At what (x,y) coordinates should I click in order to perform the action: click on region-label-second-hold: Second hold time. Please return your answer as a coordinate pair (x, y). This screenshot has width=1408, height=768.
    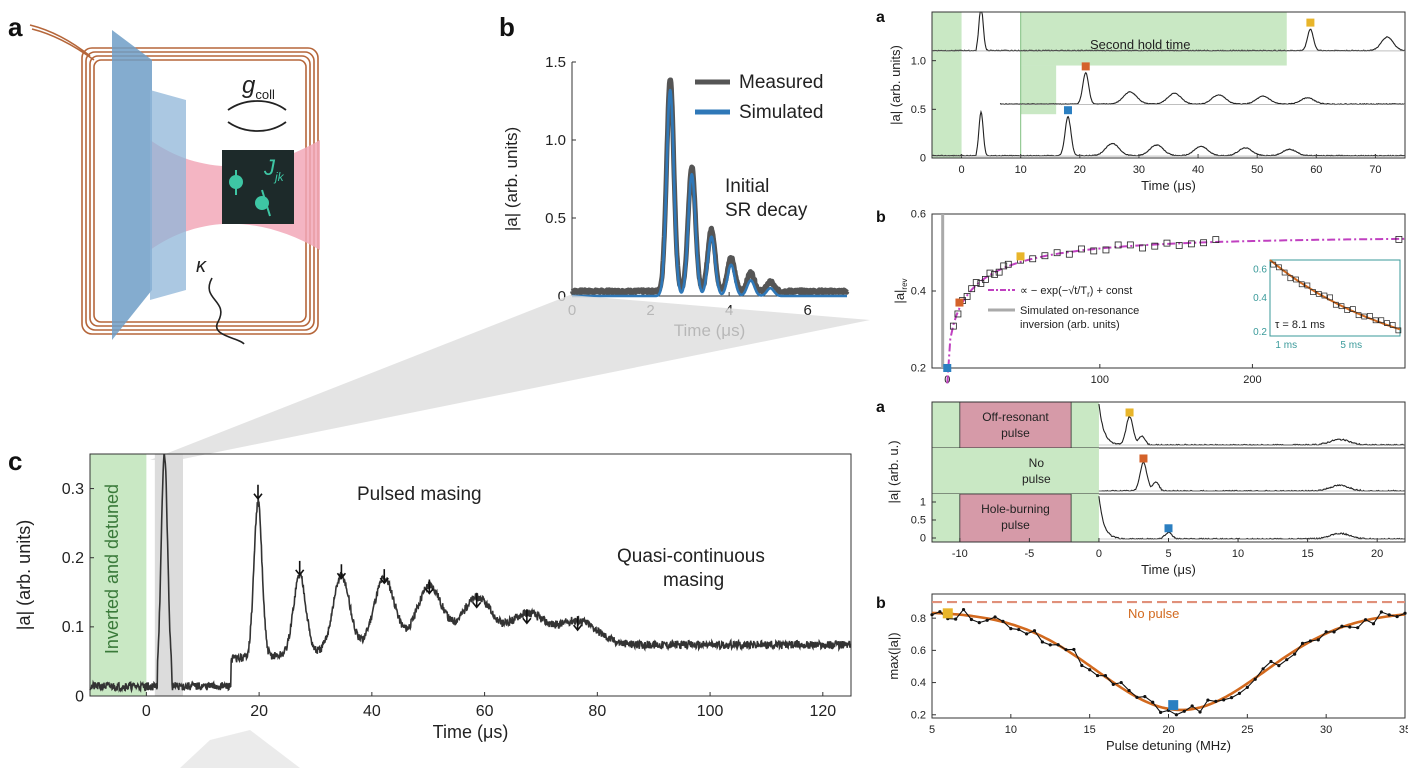
    Looking at the image, I should click on (1140, 44).